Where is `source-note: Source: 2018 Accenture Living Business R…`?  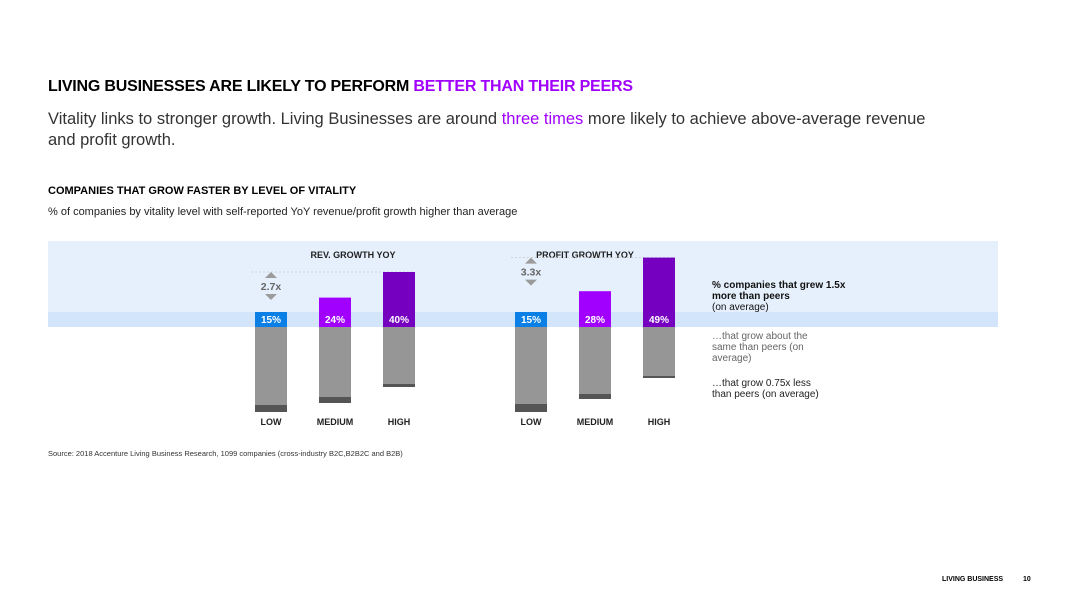
source-note: Source: 2018 Accenture Living Business R… is located at coordinates (225, 453).